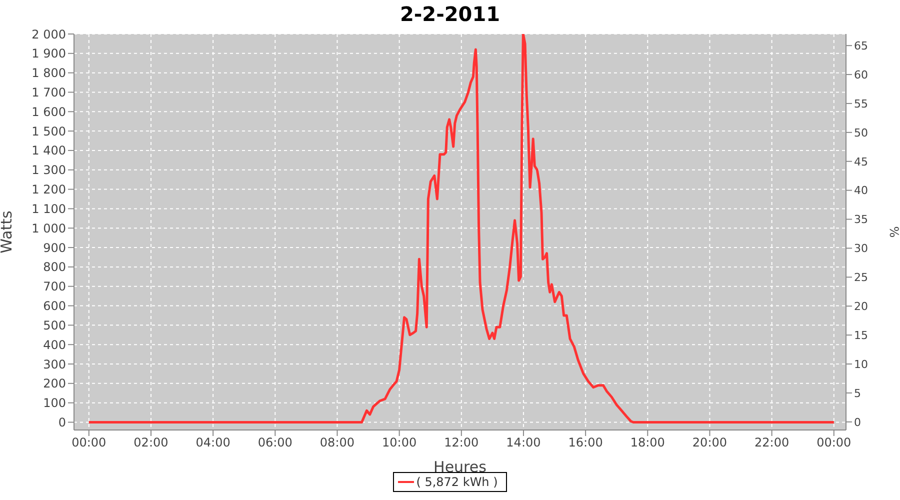 Image resolution: width=900 pixels, height=500 pixels. Describe the element at coordinates (54, 247) in the screenshot. I see `y-tick-label: 900` at that location.